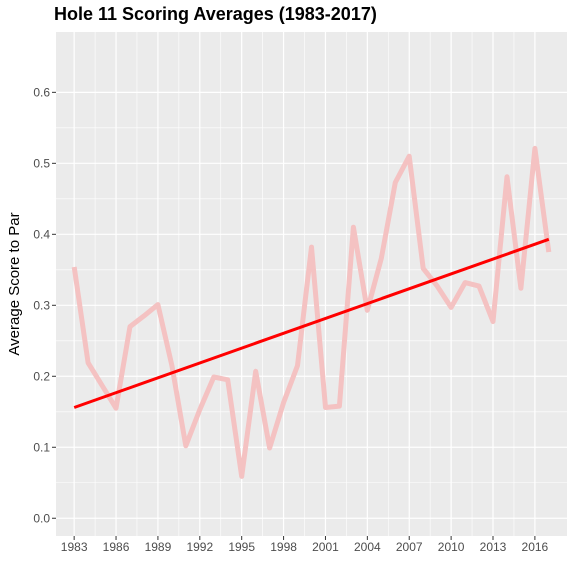  I want to click on y-tick-label: 0.0, so click(41, 518).